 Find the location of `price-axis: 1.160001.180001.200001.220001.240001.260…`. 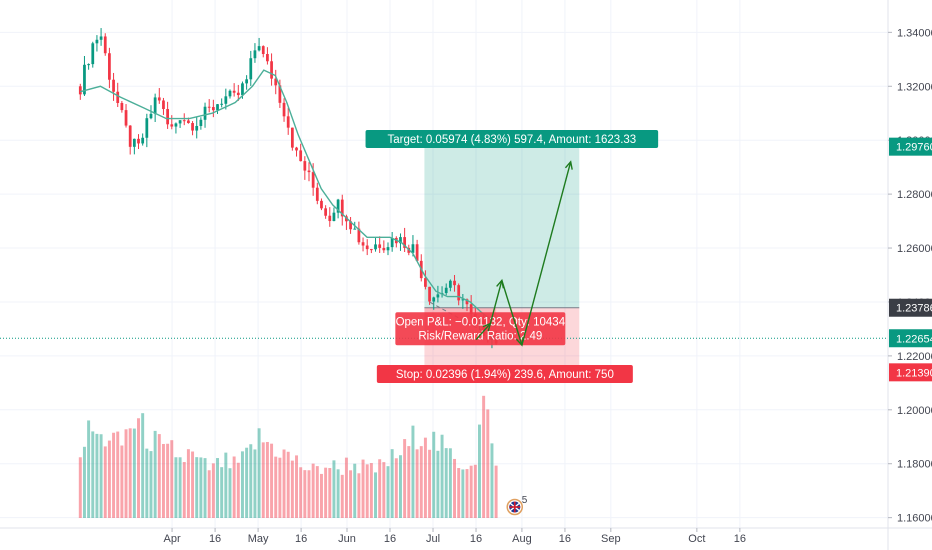

price-axis: 1.160001.180001.200001.220001.240001.260… is located at coordinates (909, 275).